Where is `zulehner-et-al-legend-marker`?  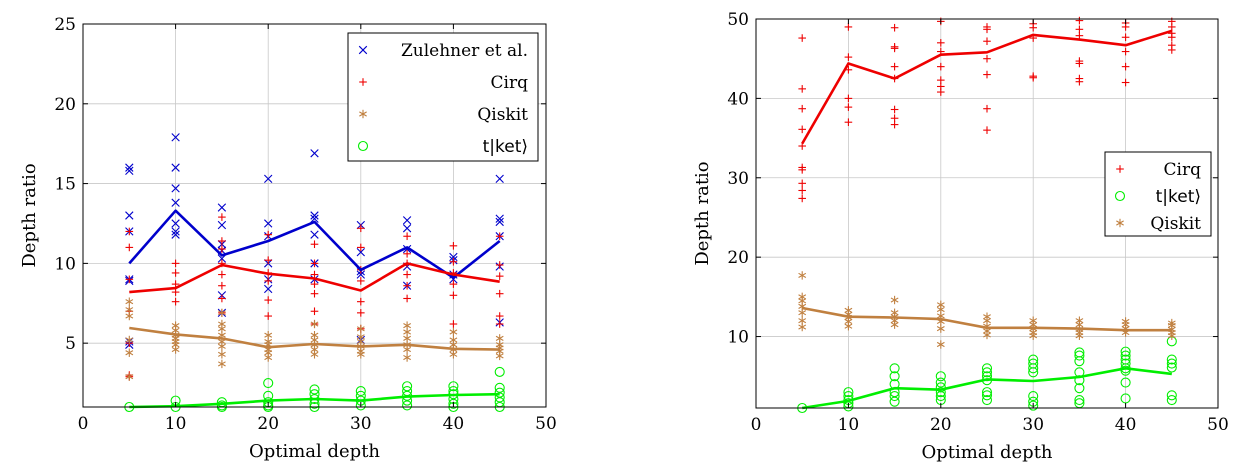 zulehner-et-al-legend-marker is located at coordinates (363, 50).